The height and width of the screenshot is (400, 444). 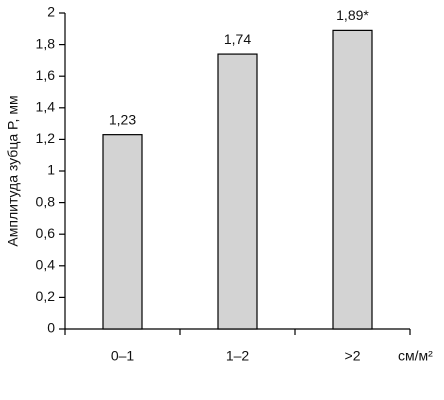 What do you see at coordinates (51, 328) in the screenshot?
I see `y-tick-label: 0` at bounding box center [51, 328].